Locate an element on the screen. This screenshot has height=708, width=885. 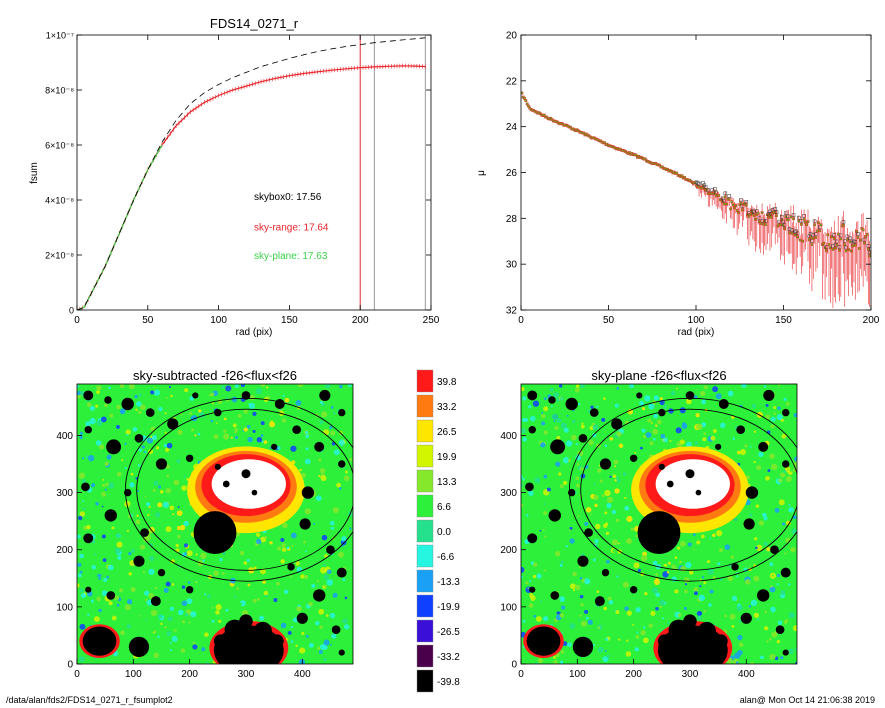
sky-plane-mask-lobe is located at coordinates (678, 629).